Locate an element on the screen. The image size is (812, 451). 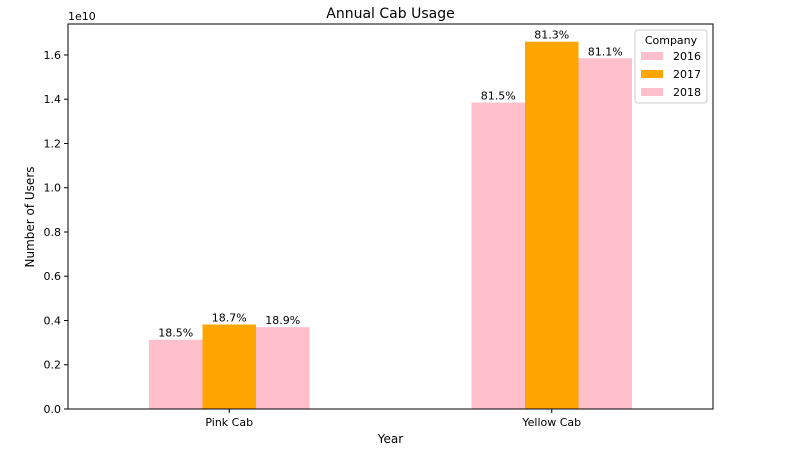
chart-title: Annual Cab Usage is located at coordinates (390, 14).